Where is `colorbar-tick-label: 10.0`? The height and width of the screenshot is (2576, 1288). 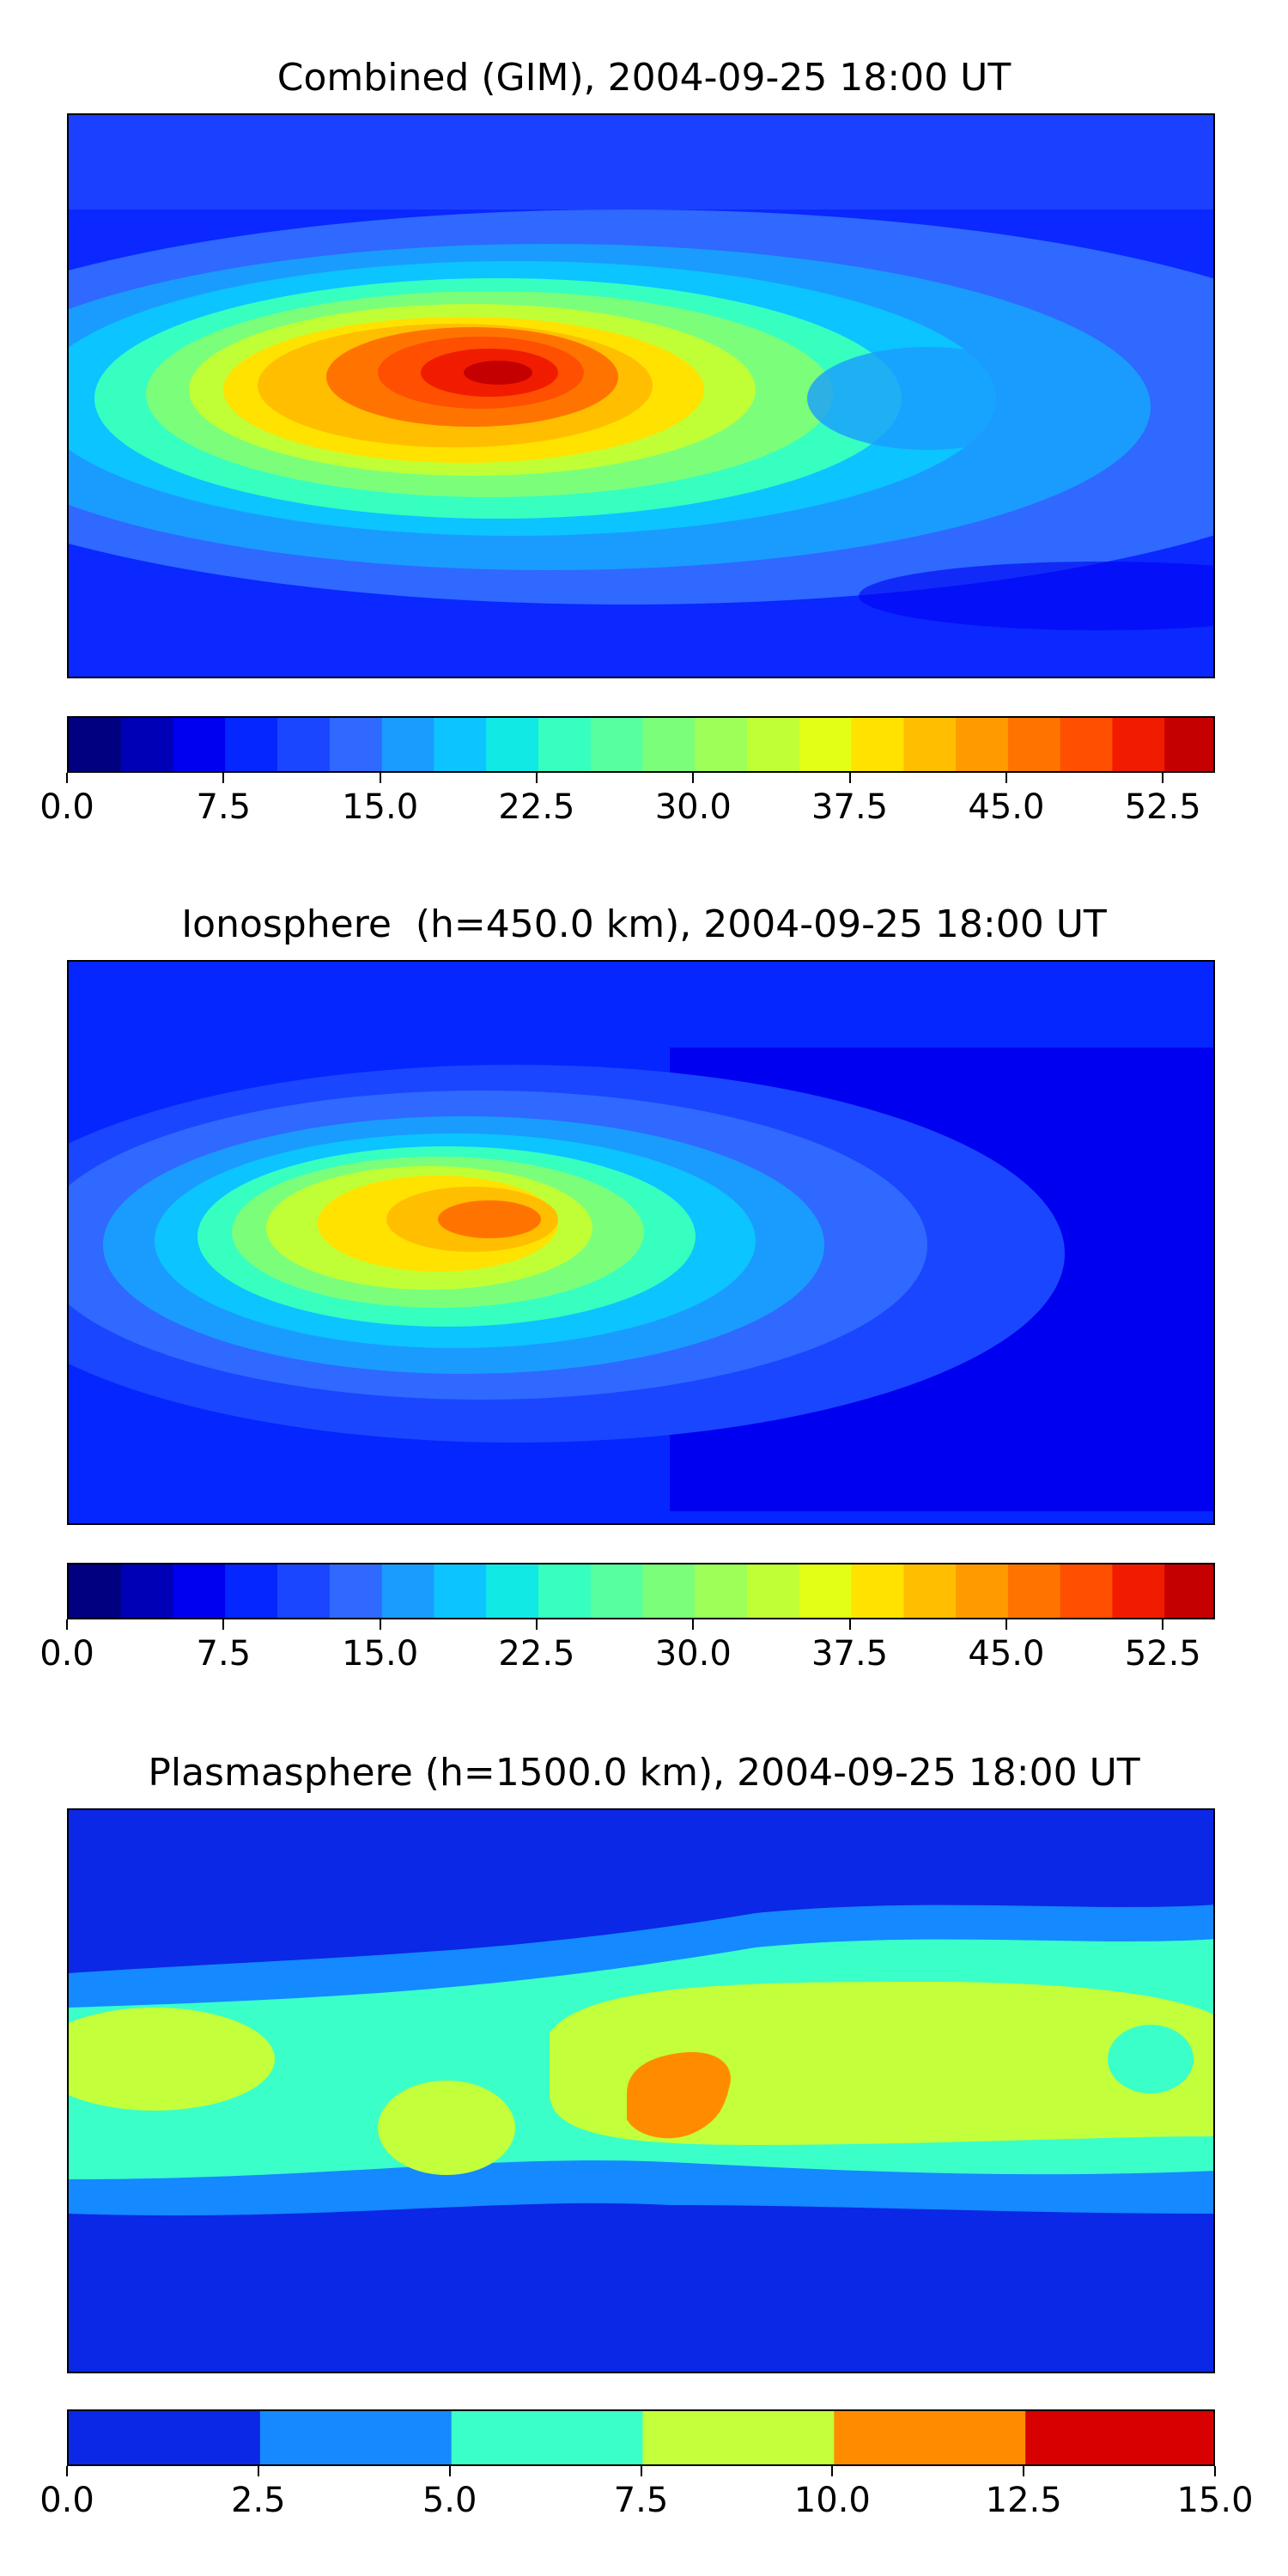 colorbar-tick-label: 10.0 is located at coordinates (832, 2500).